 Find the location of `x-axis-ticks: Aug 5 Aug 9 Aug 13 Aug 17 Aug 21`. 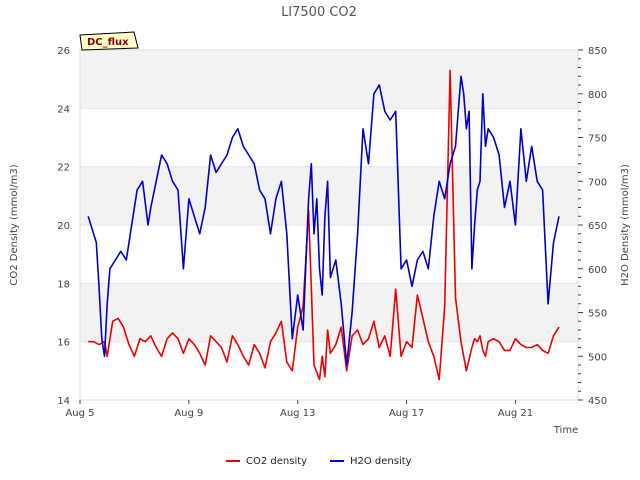

x-axis-ticks: Aug 5 Aug 9 Aug 13 Aug 17 Aug 21 is located at coordinates (299, 409).